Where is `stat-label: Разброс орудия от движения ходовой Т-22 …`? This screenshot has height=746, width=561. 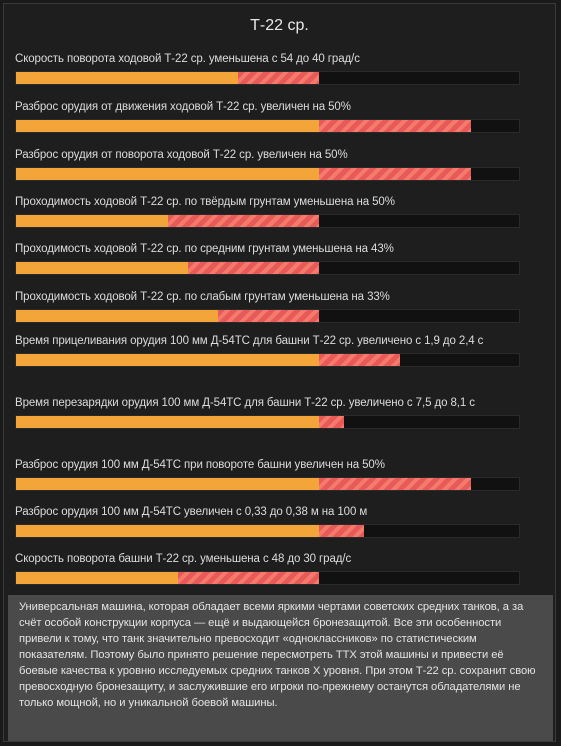
stat-label: Разброс орудия от движения ходовой Т-22 … is located at coordinates (183, 107).